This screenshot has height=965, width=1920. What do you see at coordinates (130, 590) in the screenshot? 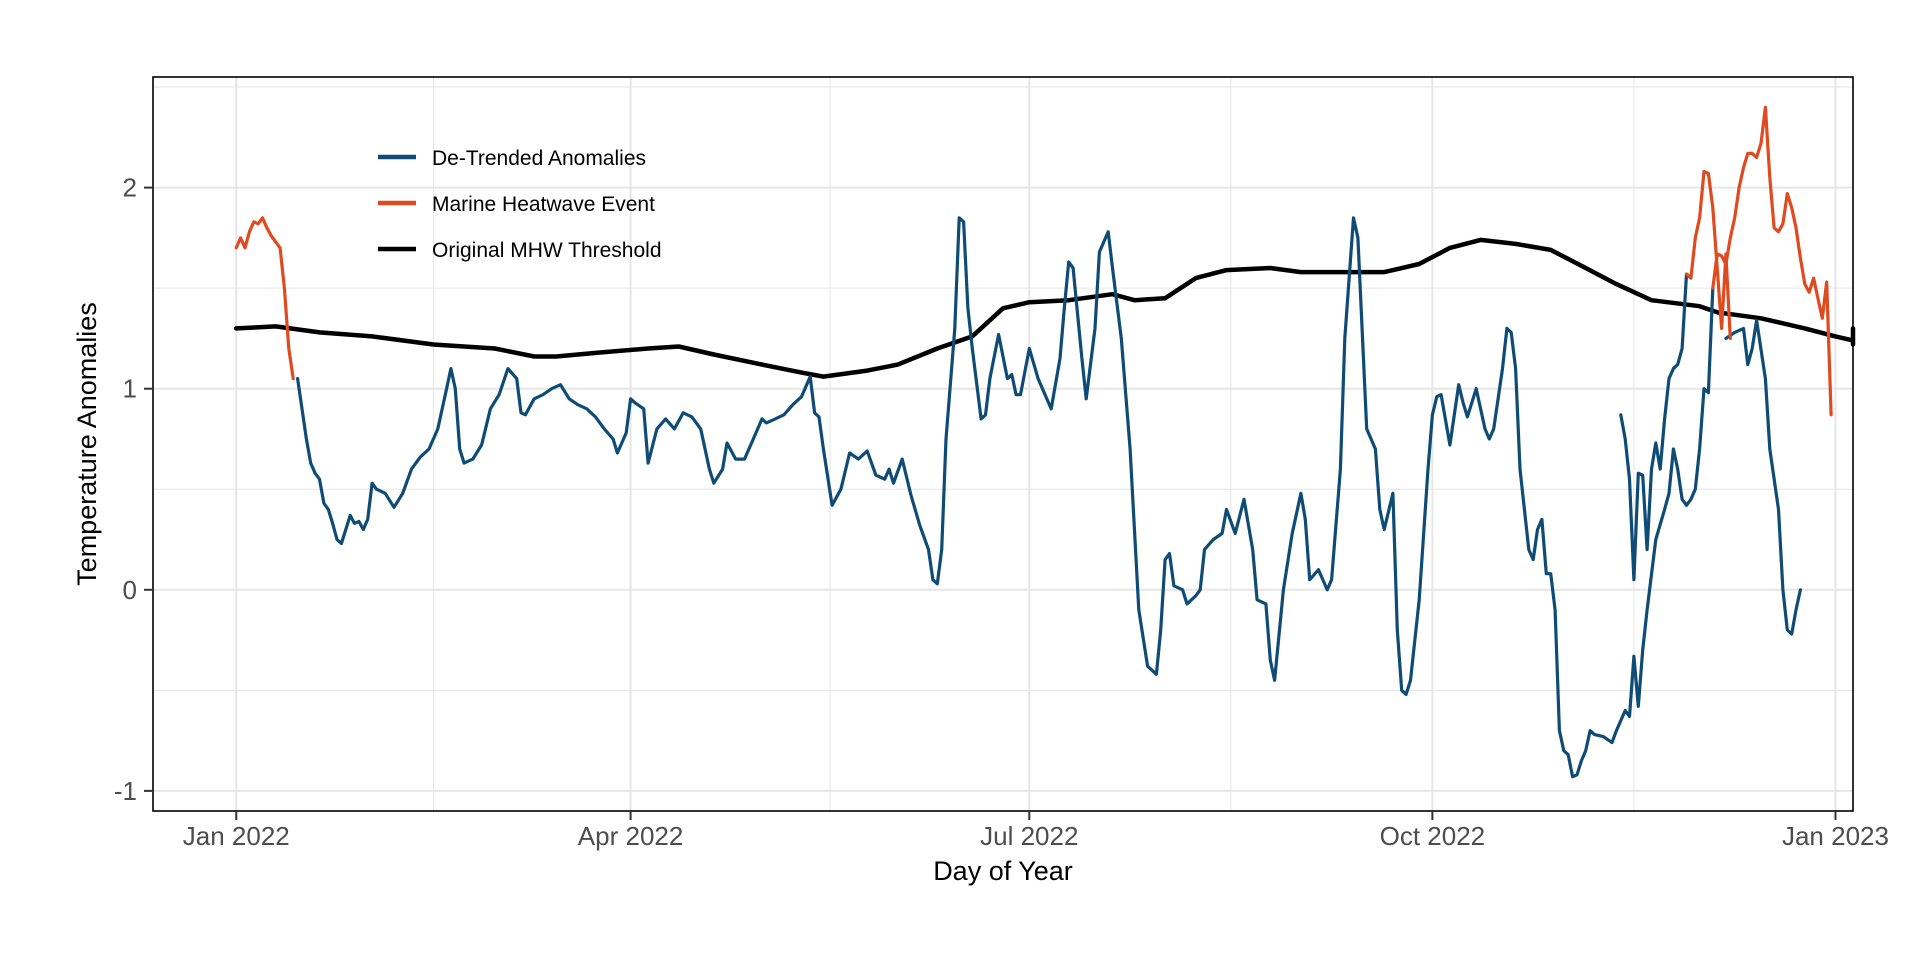
I see `y-tick-label: 0` at bounding box center [130, 590].